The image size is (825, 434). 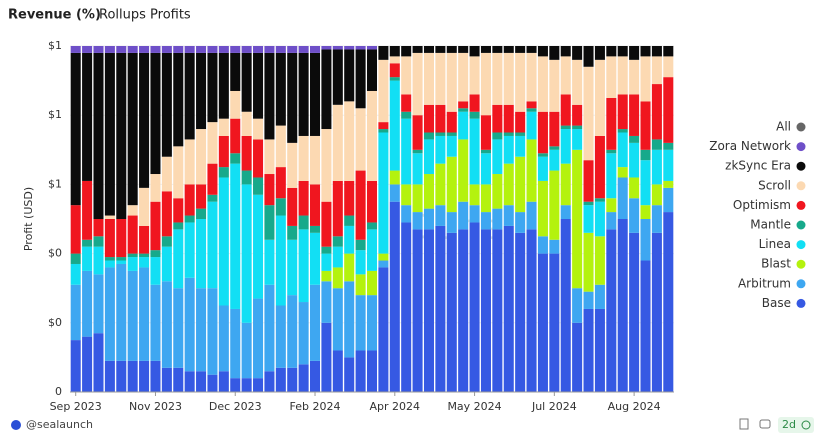 I want to click on legend-label: Base, so click(x=776, y=303).